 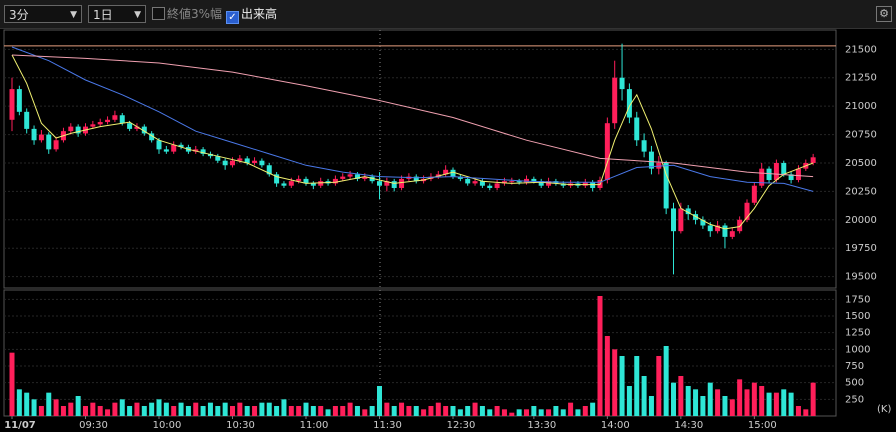 I want to click on checkbox-label: 終値3%幅, so click(x=195, y=14).